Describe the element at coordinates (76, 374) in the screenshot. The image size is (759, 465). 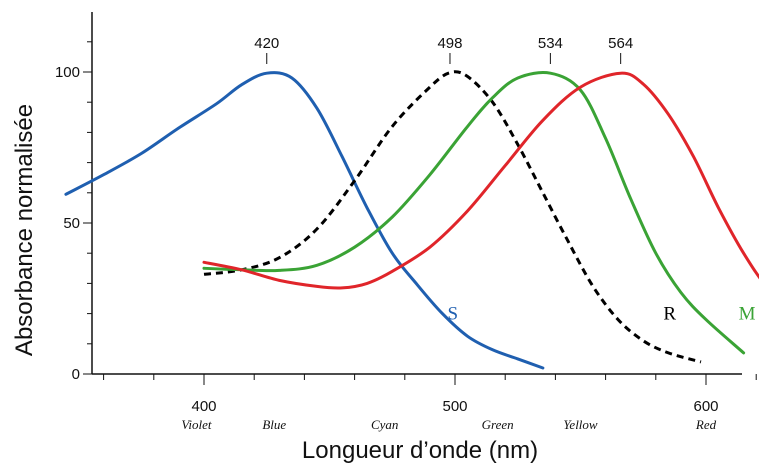
I see `y-tick-label: 0` at that location.